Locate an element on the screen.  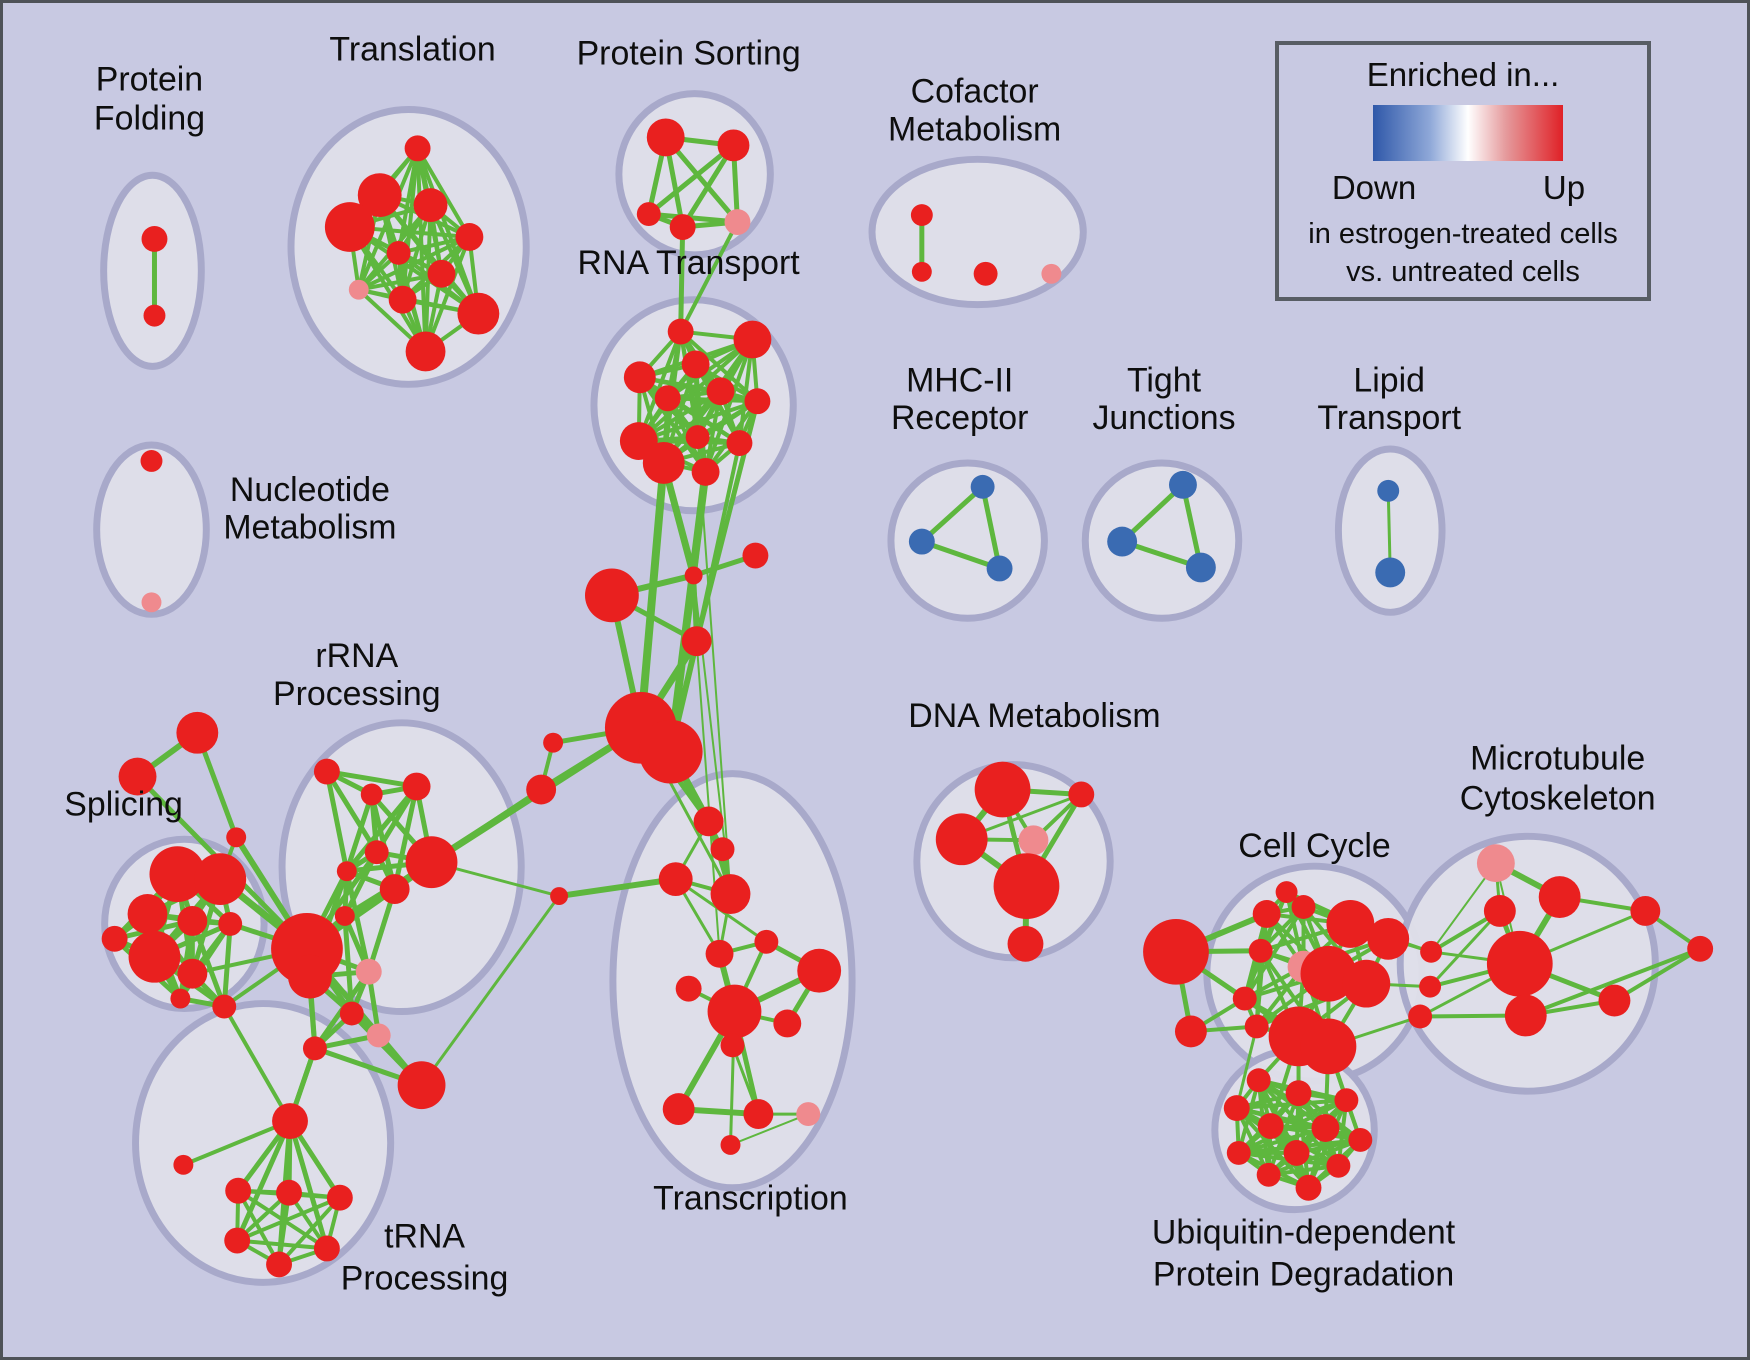
mhc-ii-receptor-node is located at coordinates (999, 568).